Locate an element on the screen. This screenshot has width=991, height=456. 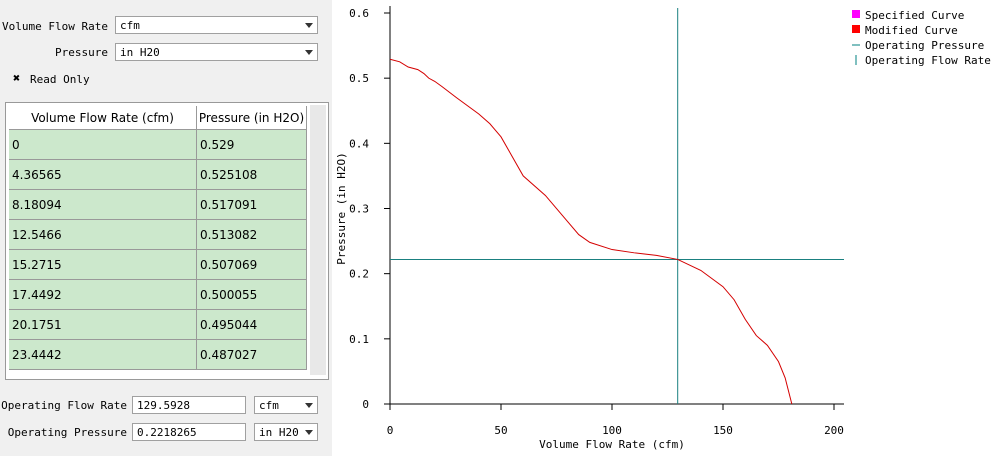
x-tick-label: 150 is located at coordinates (723, 430).